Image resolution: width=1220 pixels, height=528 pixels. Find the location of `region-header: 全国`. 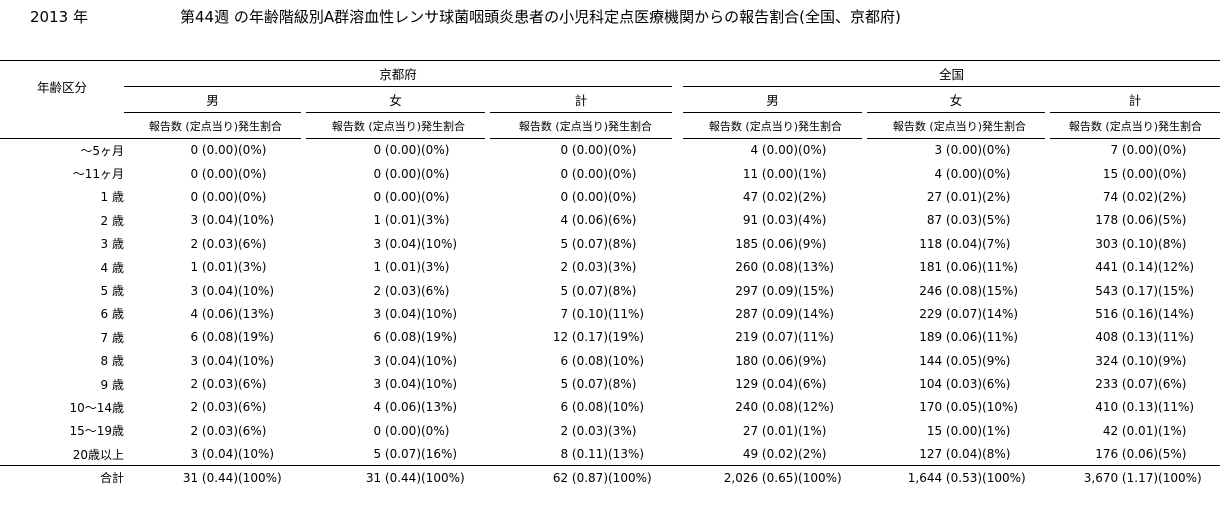

region-header: 全国 is located at coordinates (951, 73).